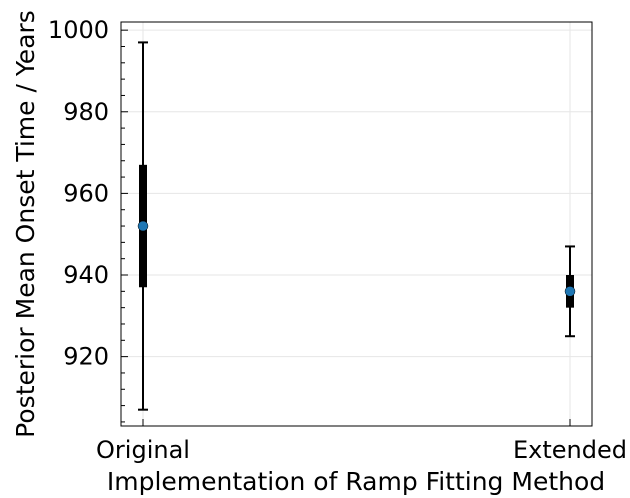  I want to click on y-axis-title: Posterior Mean Onset Time / Years, so click(25, 224).